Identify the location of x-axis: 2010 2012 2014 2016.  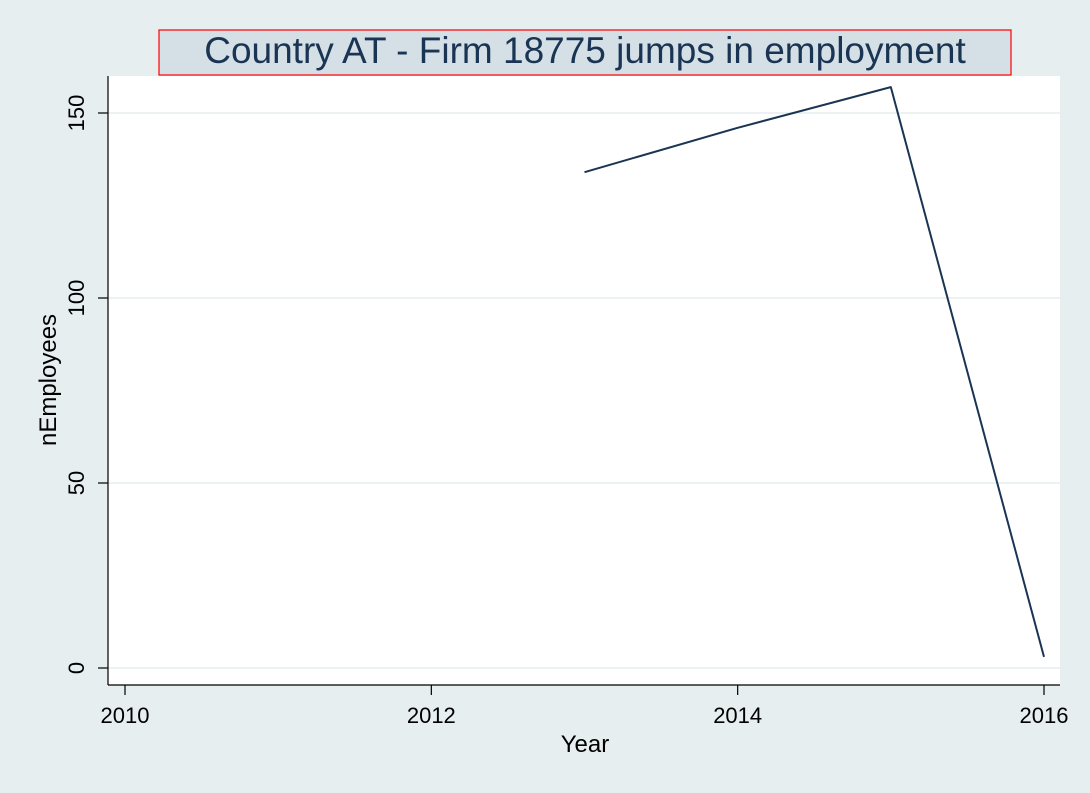
(585, 706).